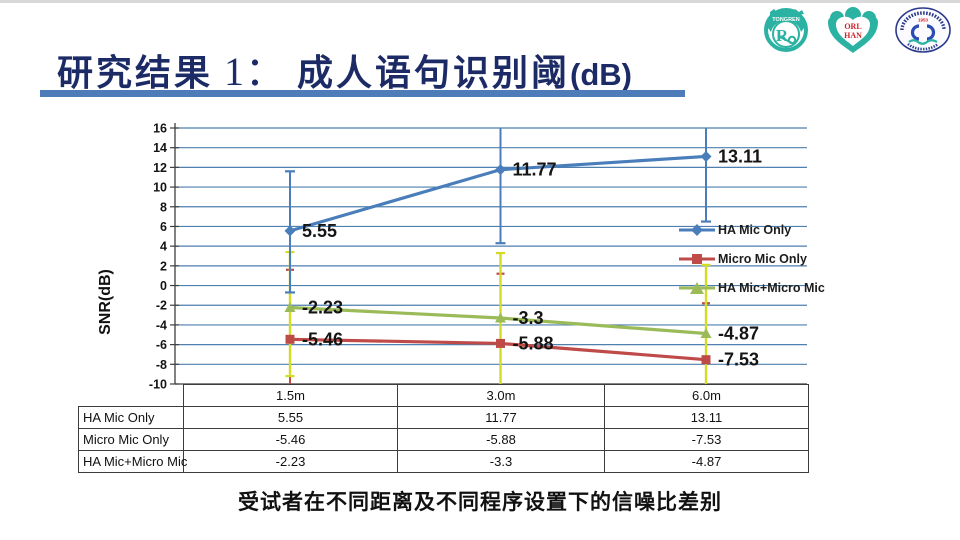 The width and height of the screenshot is (960, 540). I want to click on title-unit: (dB), so click(601, 74).